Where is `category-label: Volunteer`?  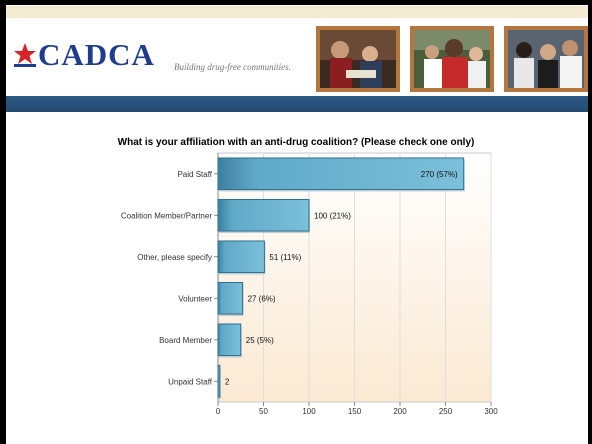
category-label: Volunteer is located at coordinates (195, 298).